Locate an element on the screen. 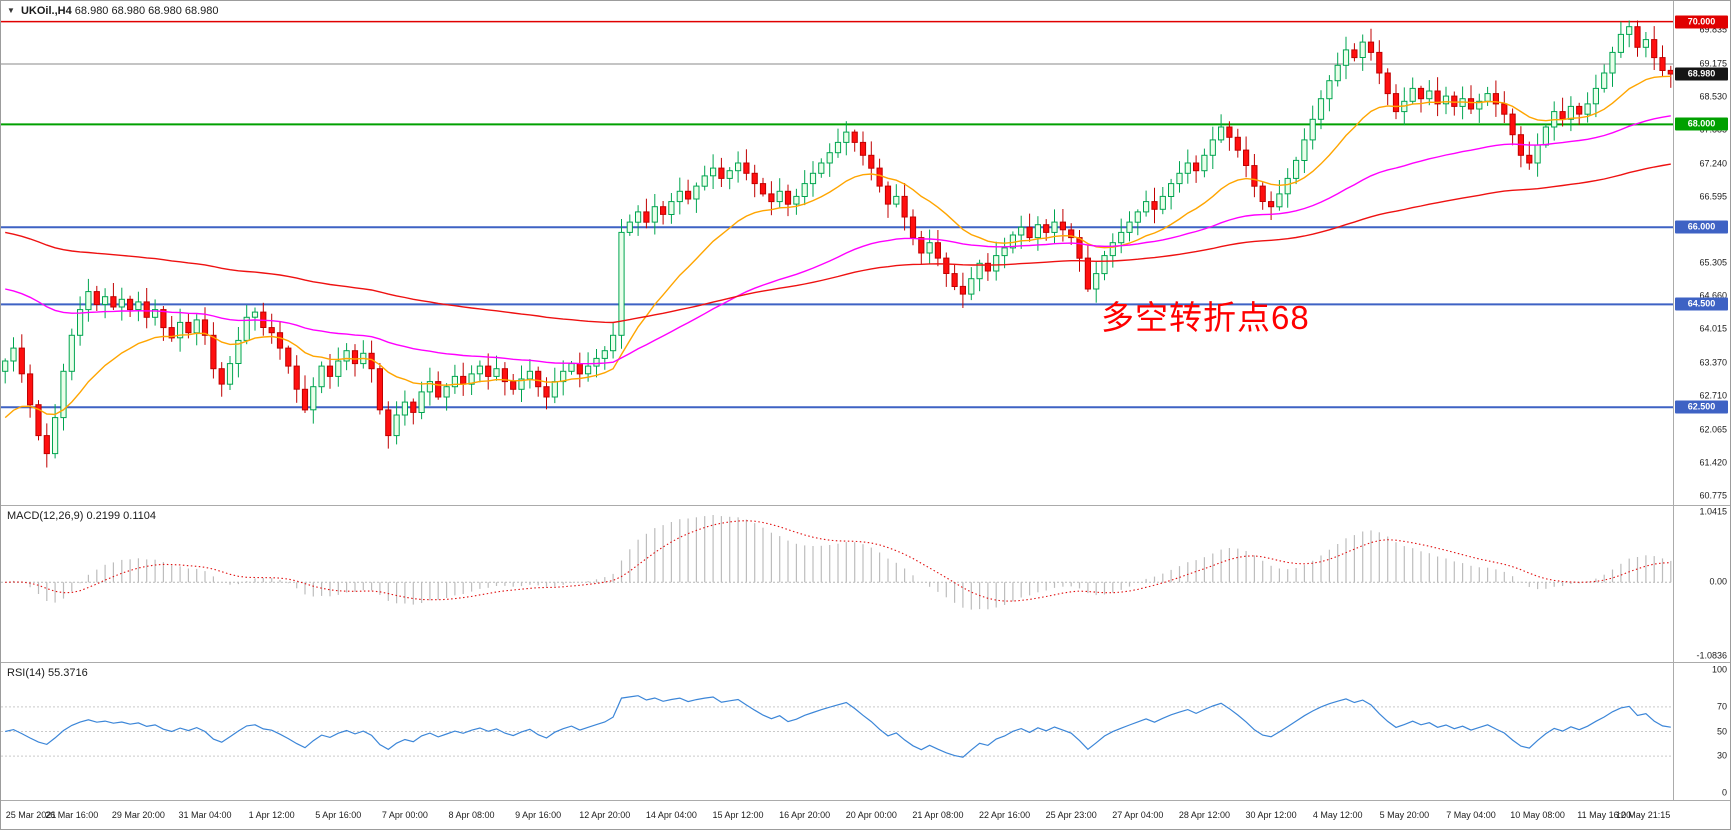 The height and width of the screenshot is (830, 1731). price-tick: 62.065 is located at coordinates (1713, 429).